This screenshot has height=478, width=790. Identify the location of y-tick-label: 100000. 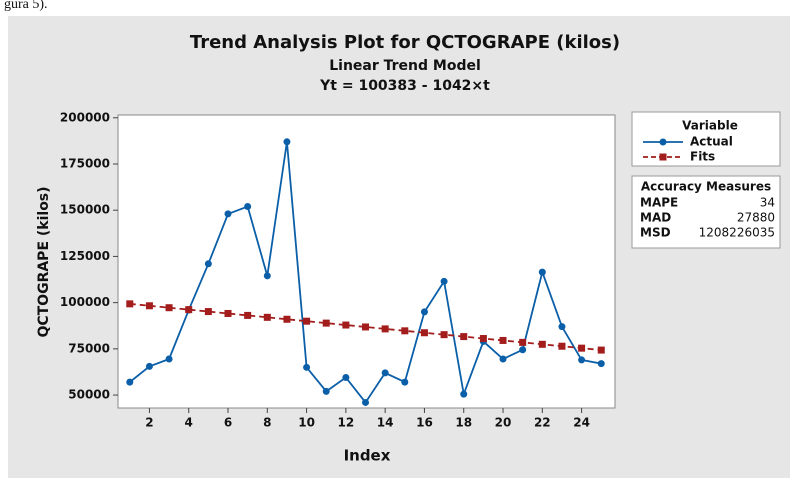
(85, 302).